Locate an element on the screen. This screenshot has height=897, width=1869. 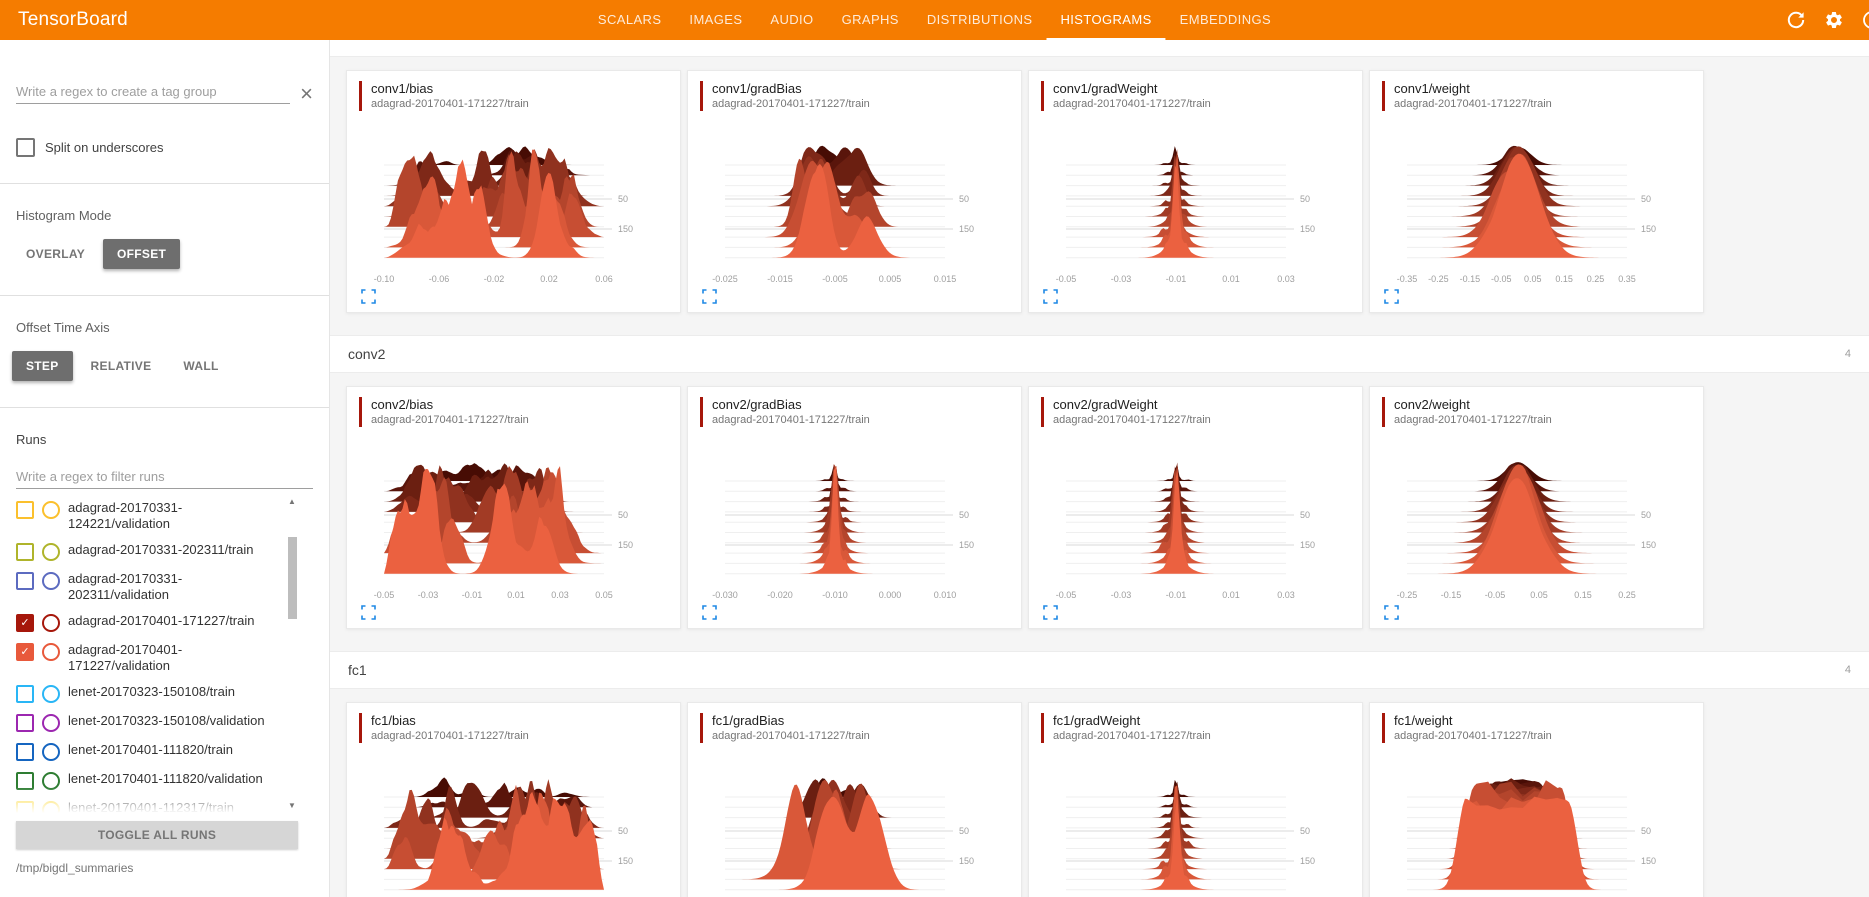
overlay-button: OVERLAY is located at coordinates (55, 254).